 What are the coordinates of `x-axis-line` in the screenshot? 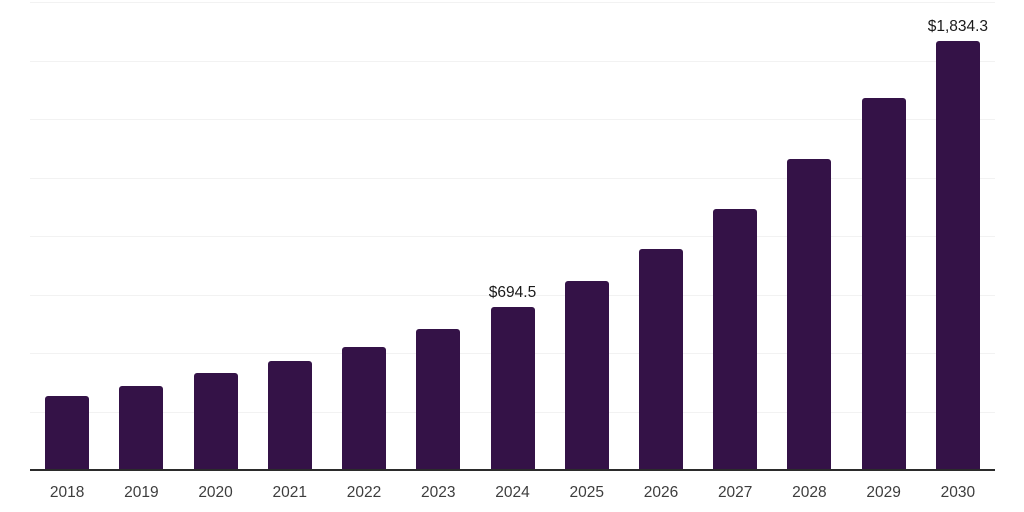 It's located at (512, 470).